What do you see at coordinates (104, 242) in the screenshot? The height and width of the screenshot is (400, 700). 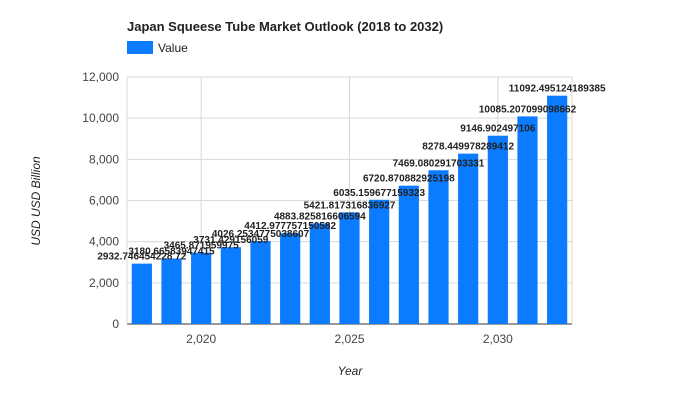 I see `y-tick-label: 4,000` at bounding box center [104, 242].